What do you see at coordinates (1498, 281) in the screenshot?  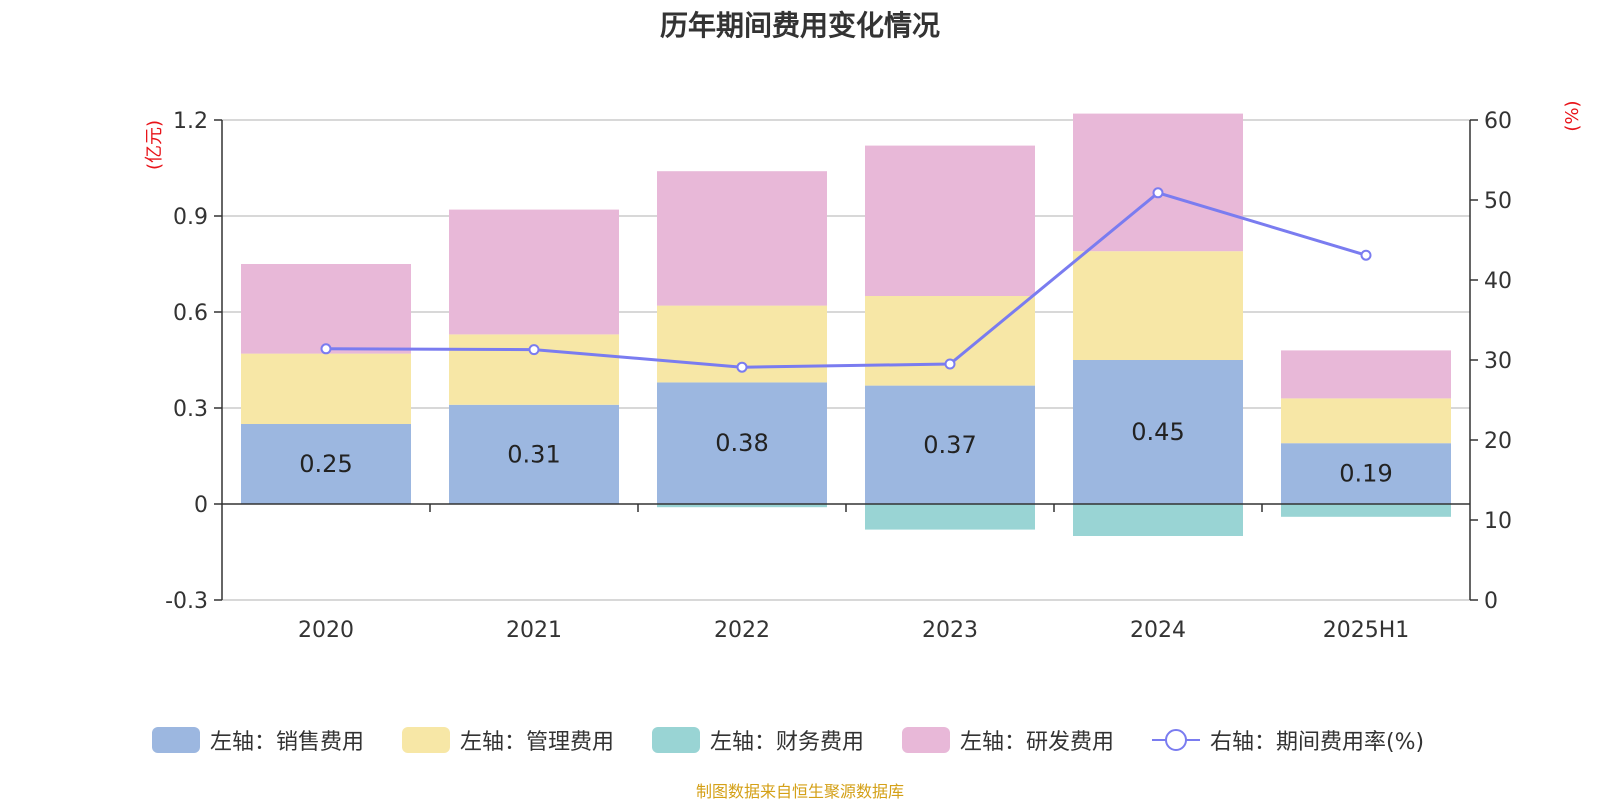 I see `right-axis-tick-label: 40` at bounding box center [1498, 281].